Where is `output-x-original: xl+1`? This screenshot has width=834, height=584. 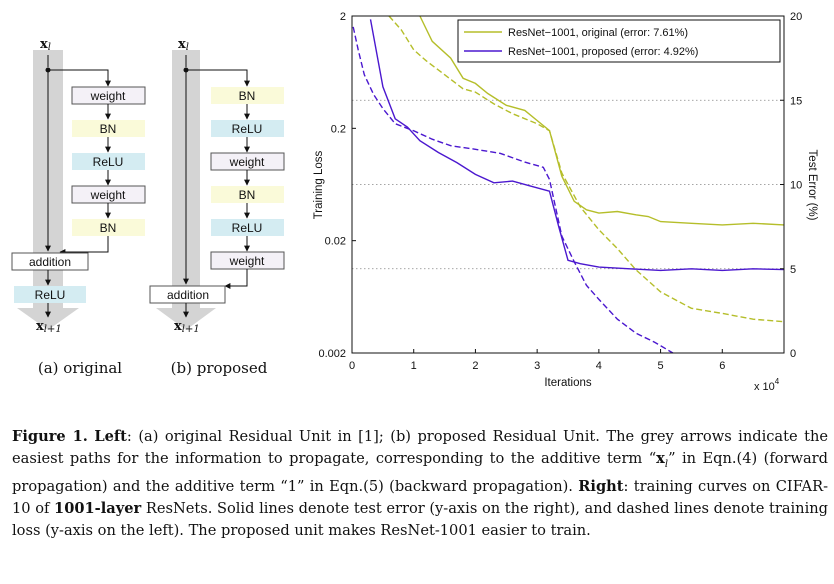 output-x-original: xl+1 is located at coordinates (49, 327).